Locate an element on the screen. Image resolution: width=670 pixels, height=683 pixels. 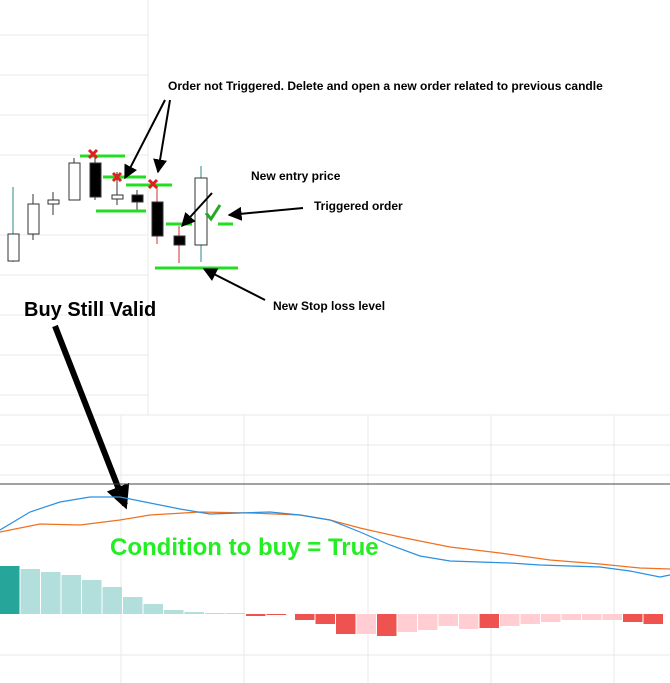
cancel-marks is located at coordinates (123, 169).